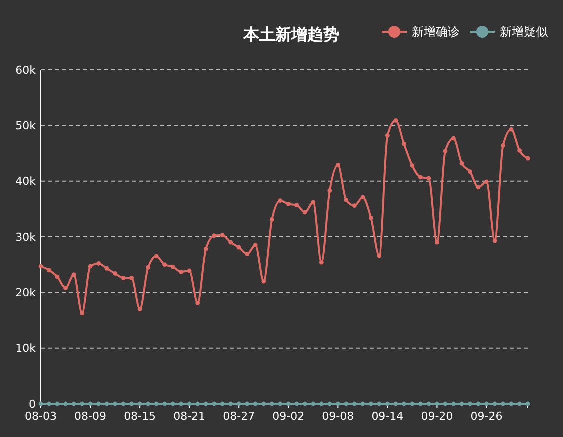 This screenshot has height=437, width=563. What do you see at coordinates (32, 404) in the screenshot?
I see `y-tick-label: 0` at bounding box center [32, 404].